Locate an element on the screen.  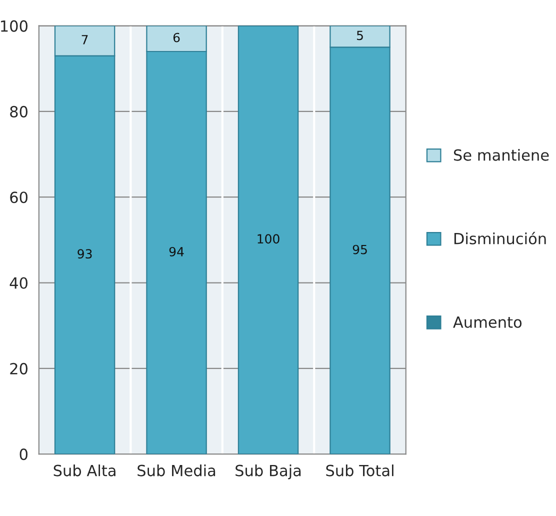
y-tick-label: 60 is located at coordinates (19, 198).